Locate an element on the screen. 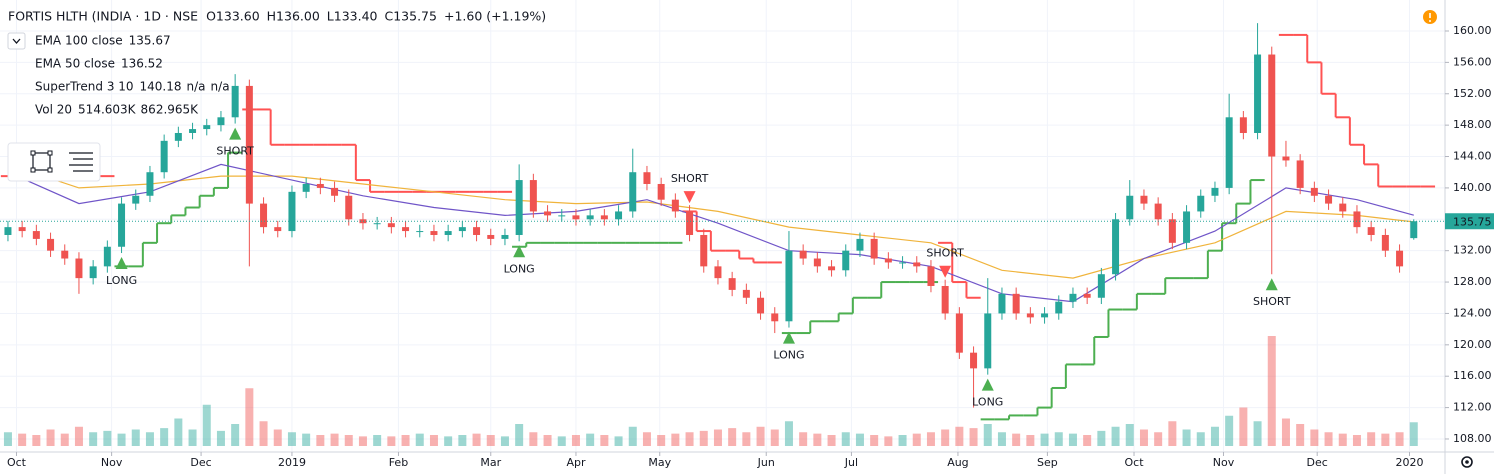 The width and height of the screenshot is (1494, 474). signal-label: LONG is located at coordinates (788, 355).